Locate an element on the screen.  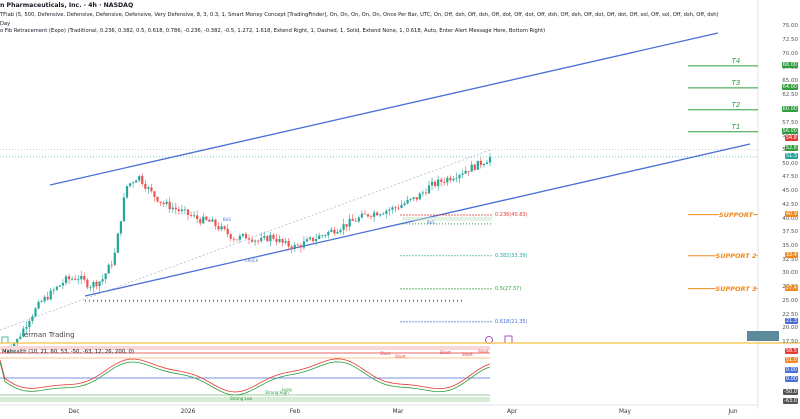
target-label: T3 is located at coordinates (736, 82).